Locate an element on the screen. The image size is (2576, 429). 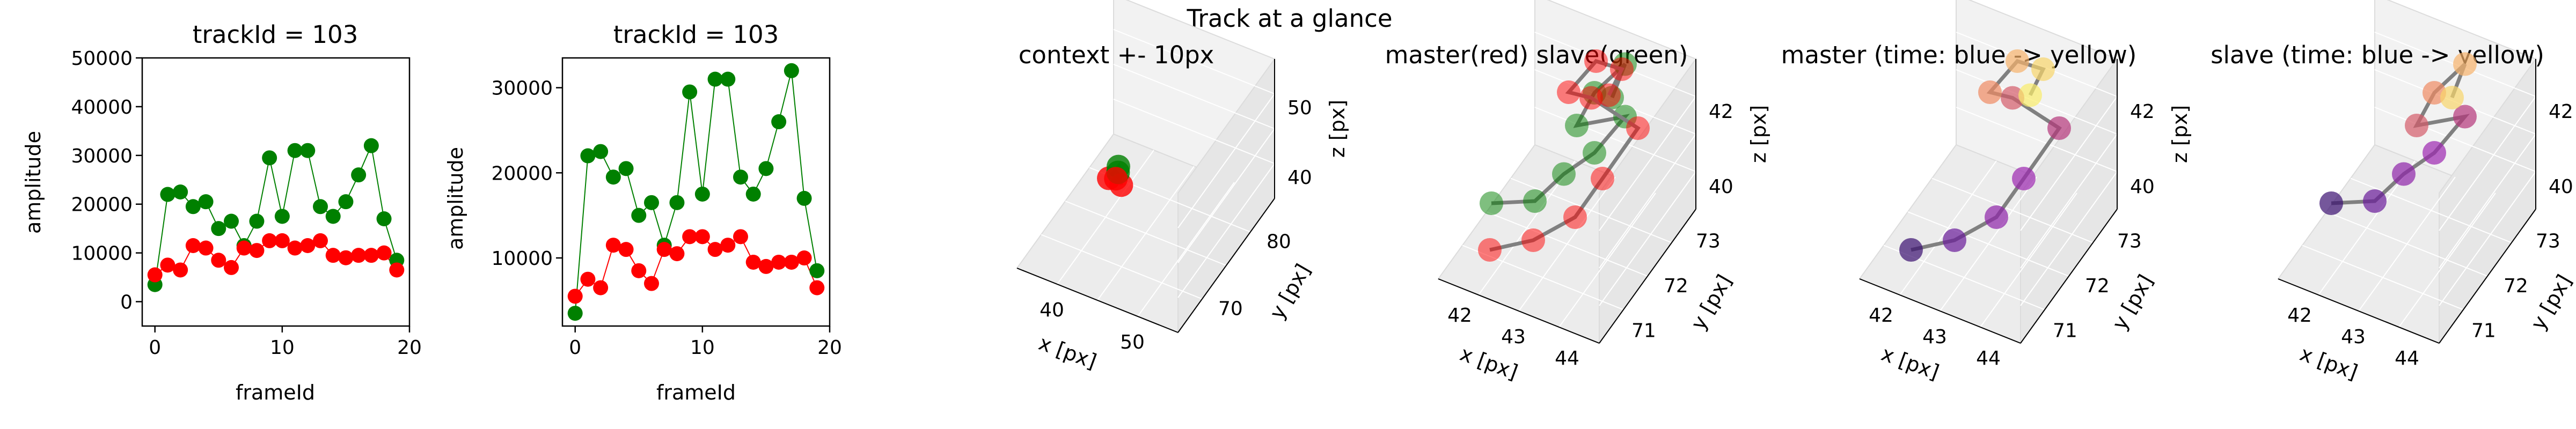
panel-title: master(red) slave(green) is located at coordinates (1536, 55).